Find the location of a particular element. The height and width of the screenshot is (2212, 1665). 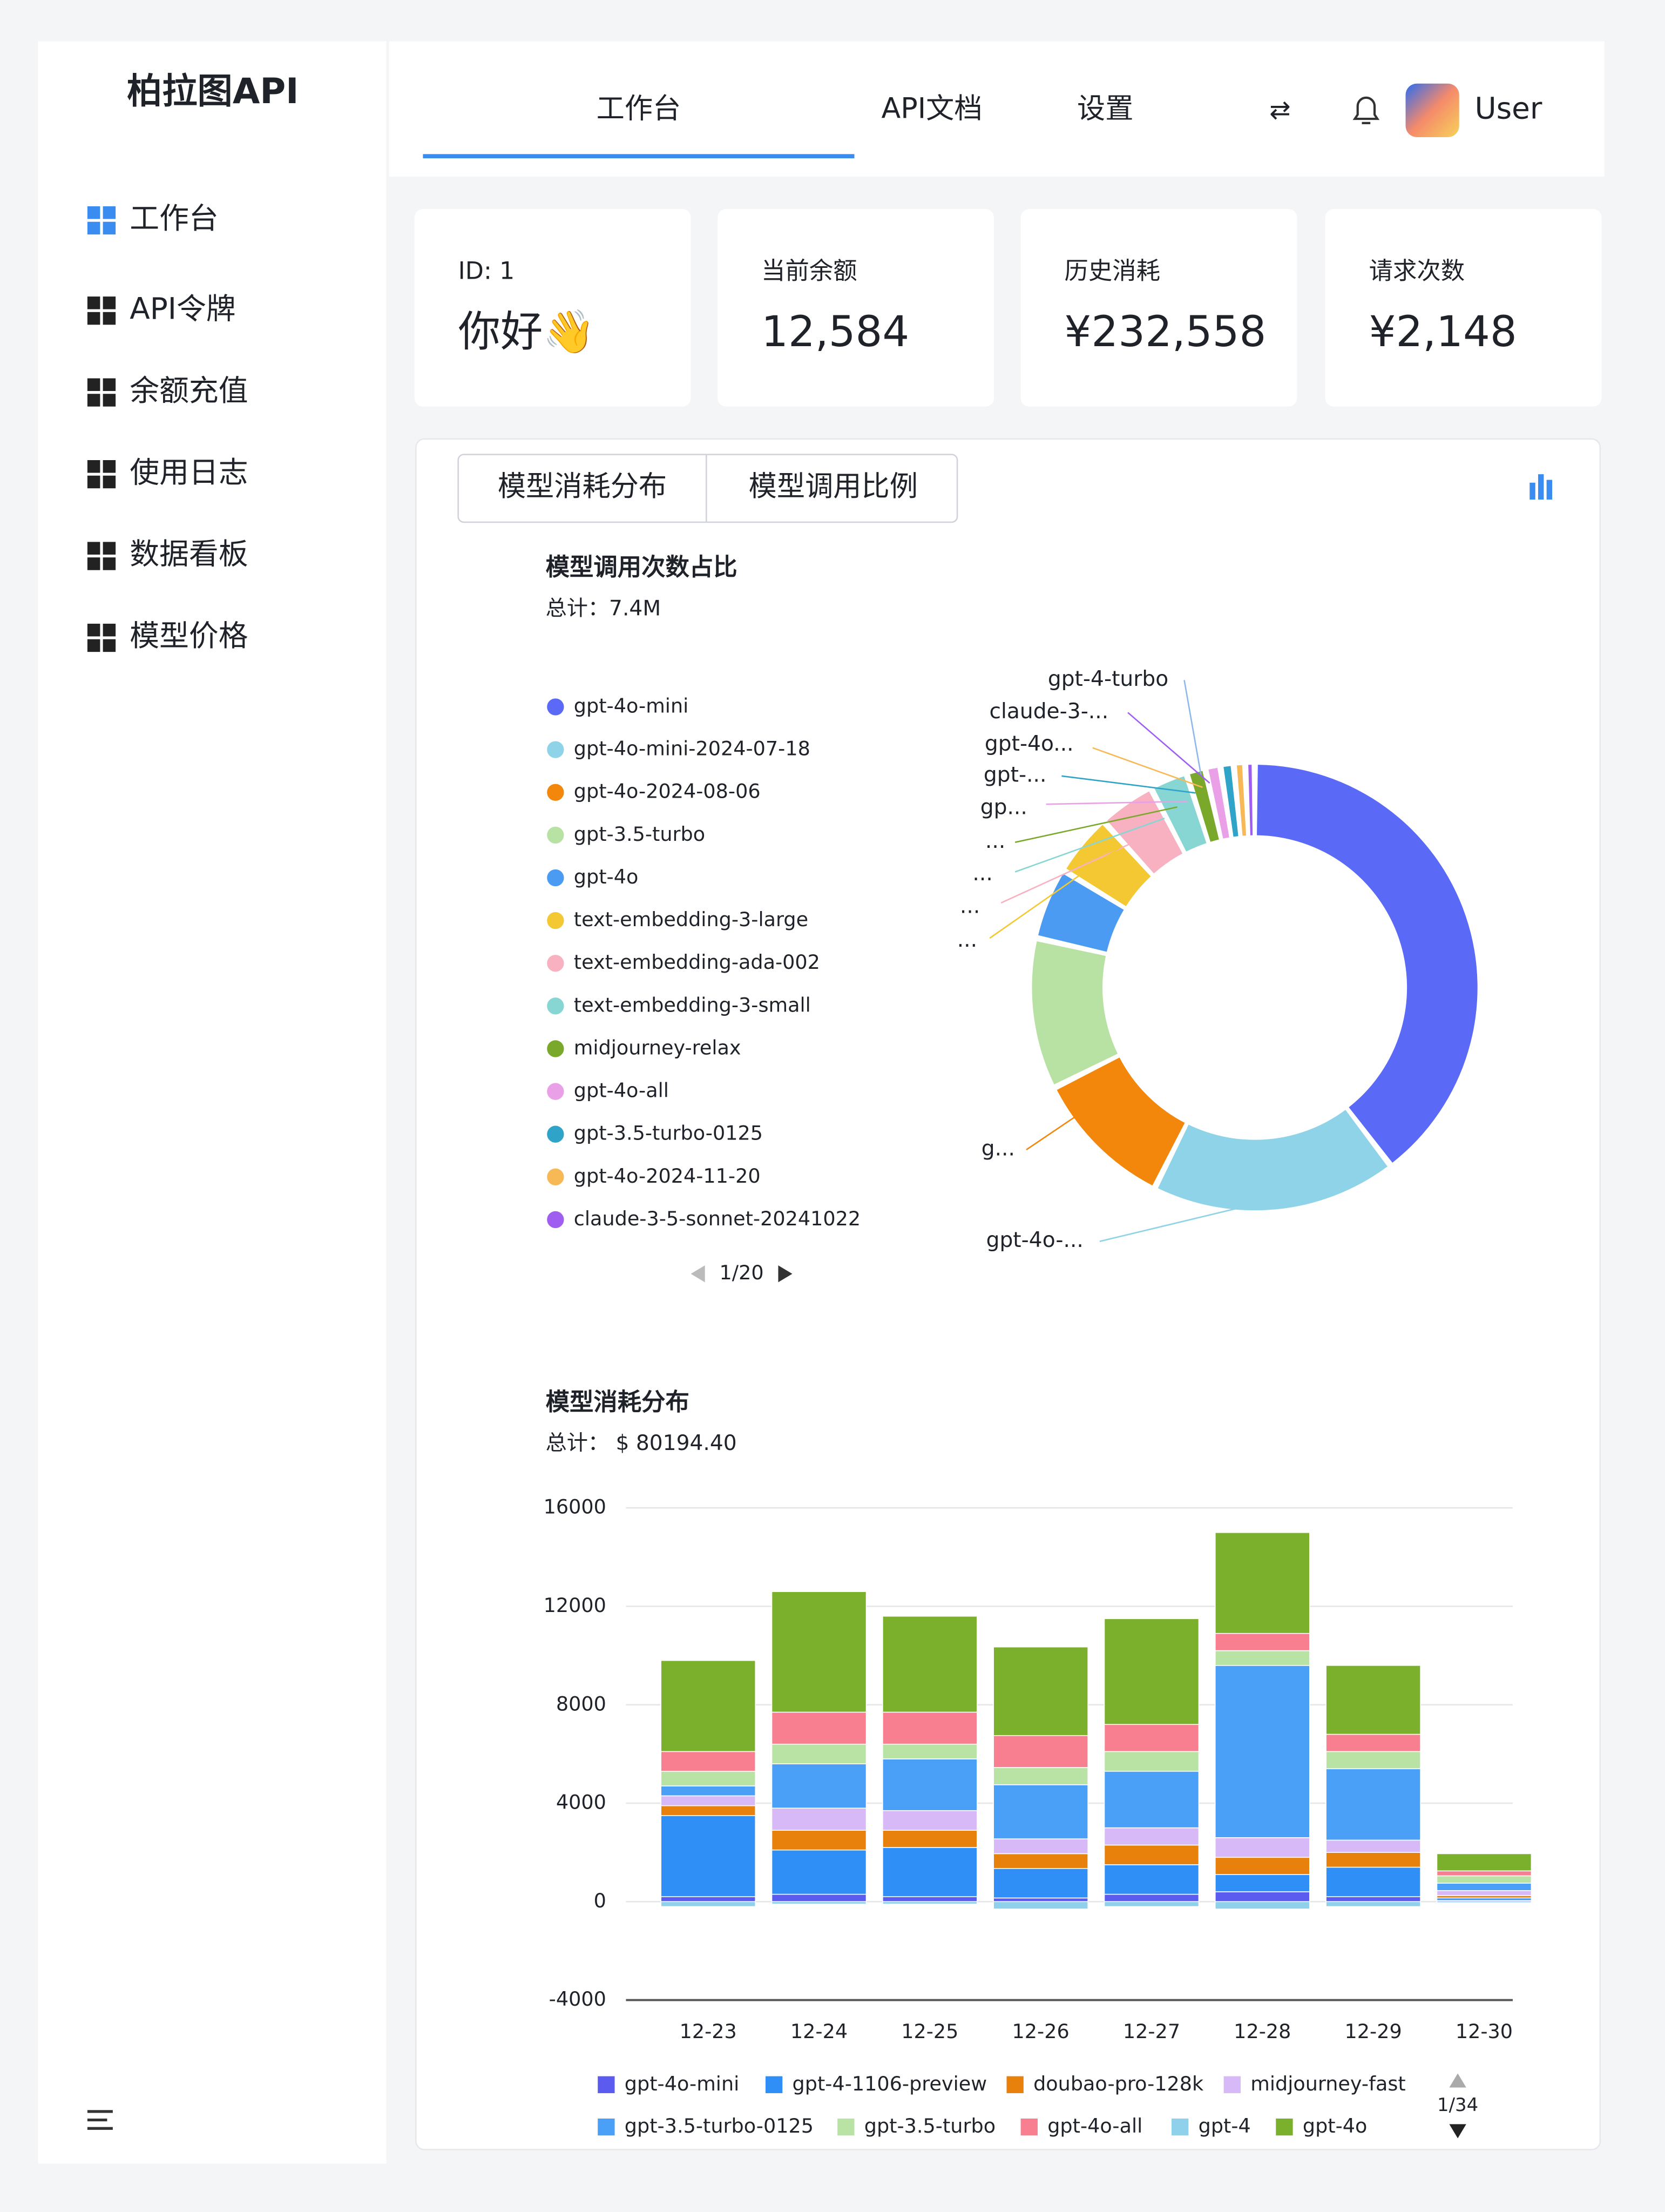

legend-label: midjourney-relax is located at coordinates (657, 1047).